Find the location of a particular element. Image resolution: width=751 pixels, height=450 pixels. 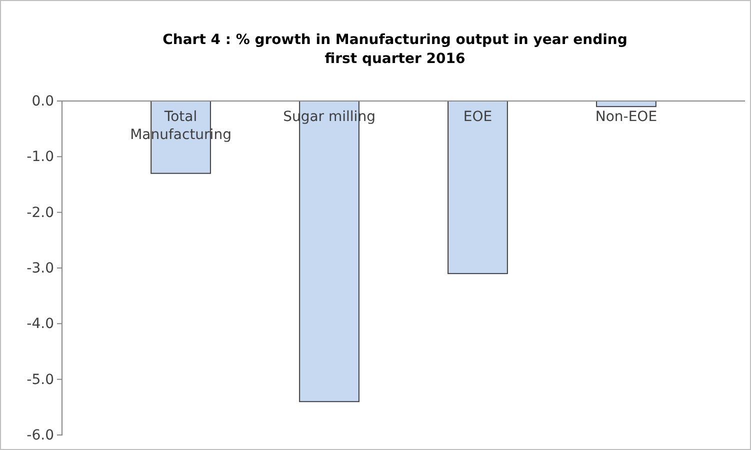

y-tick-label: -1.0 is located at coordinates (40, 157).